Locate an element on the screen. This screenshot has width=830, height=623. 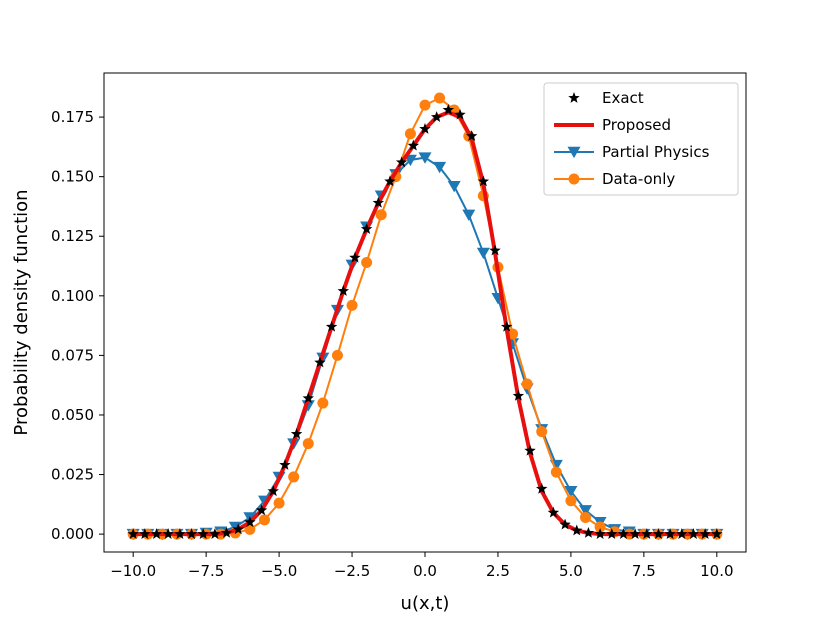
legend: Exact Proposed Partial Physics Data-only is located at coordinates (641, 139).